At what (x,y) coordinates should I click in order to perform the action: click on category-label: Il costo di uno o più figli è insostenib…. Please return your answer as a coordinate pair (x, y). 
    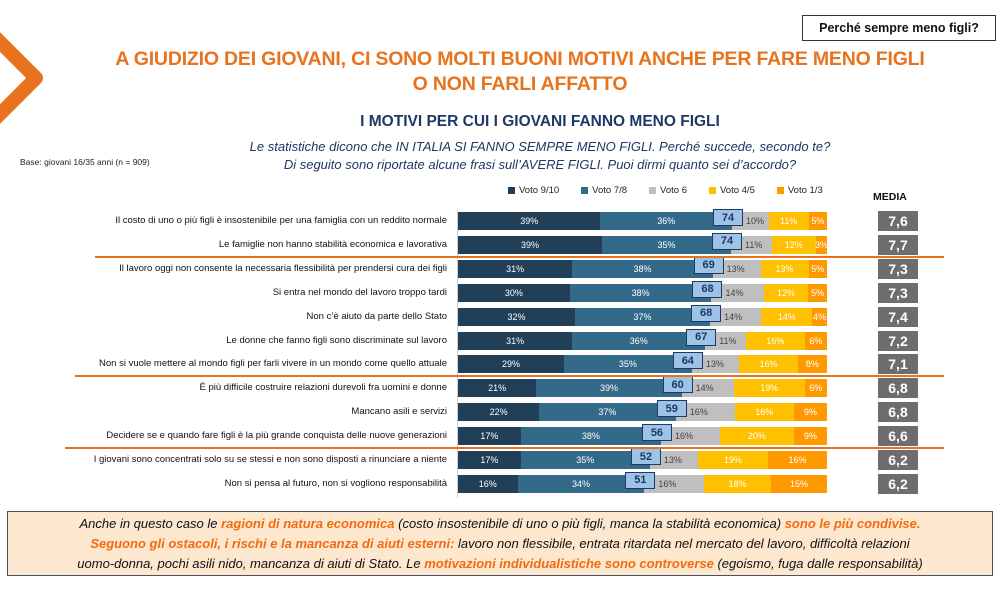
    Looking at the image, I should click on (281, 220).